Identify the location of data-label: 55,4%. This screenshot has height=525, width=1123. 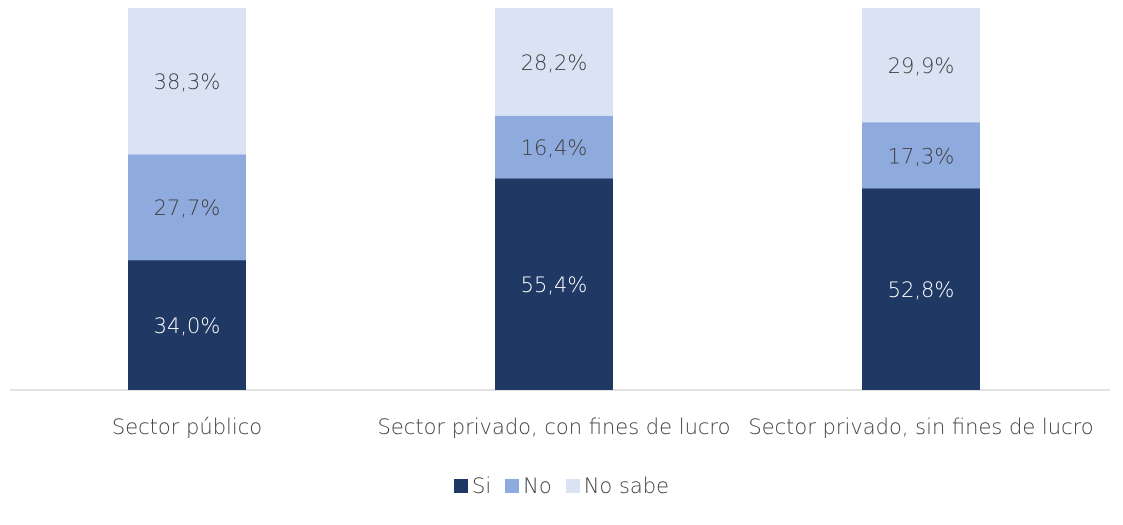
(554, 285).